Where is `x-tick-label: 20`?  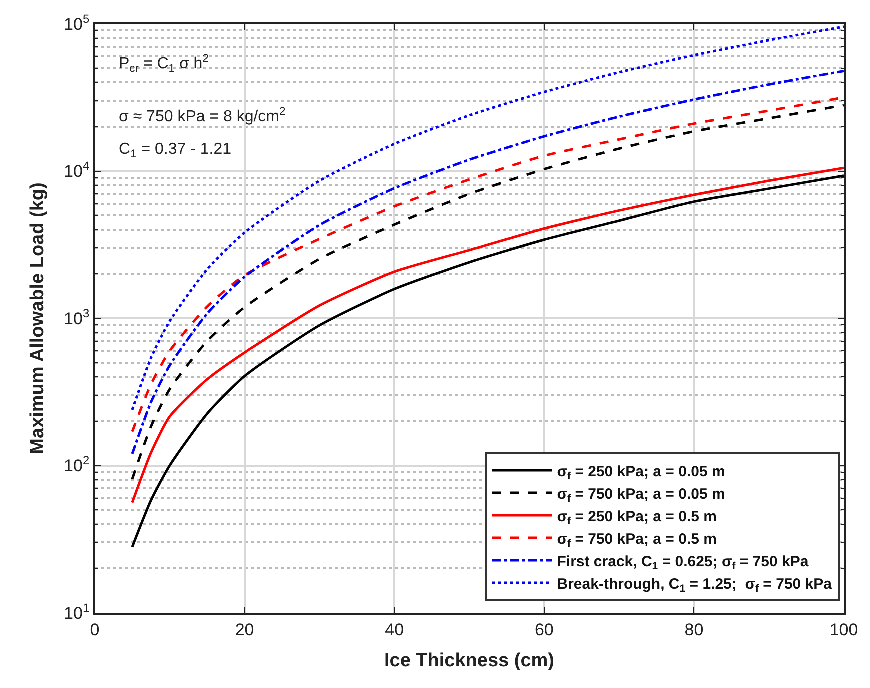
x-tick-label: 20 is located at coordinates (244, 630).